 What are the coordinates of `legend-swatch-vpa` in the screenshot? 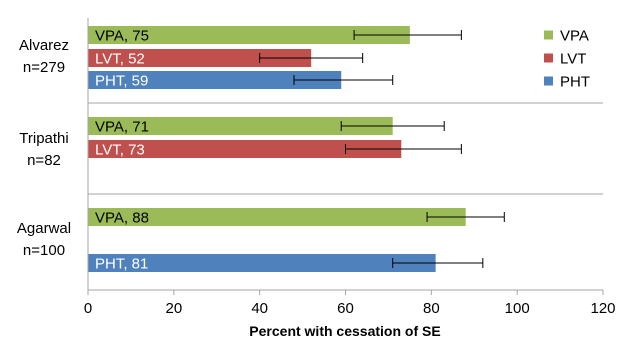 It's located at (548, 35).